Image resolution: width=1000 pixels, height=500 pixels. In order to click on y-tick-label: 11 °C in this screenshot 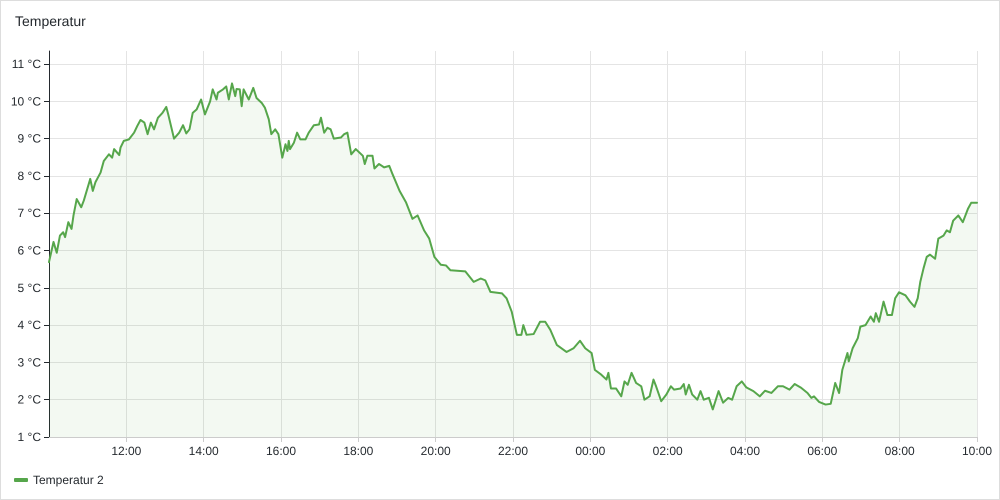, I will do `click(27, 64)`.